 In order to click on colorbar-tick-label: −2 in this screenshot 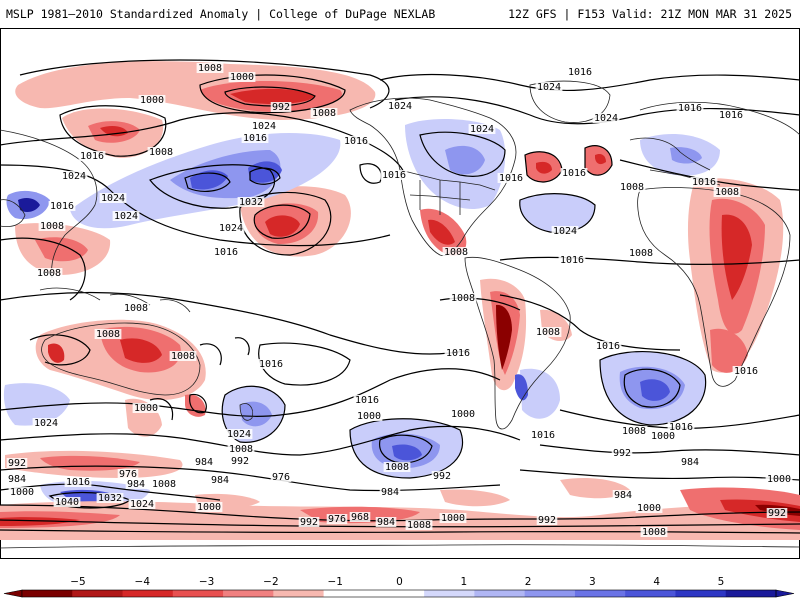, I will do `click(270, 582)`.